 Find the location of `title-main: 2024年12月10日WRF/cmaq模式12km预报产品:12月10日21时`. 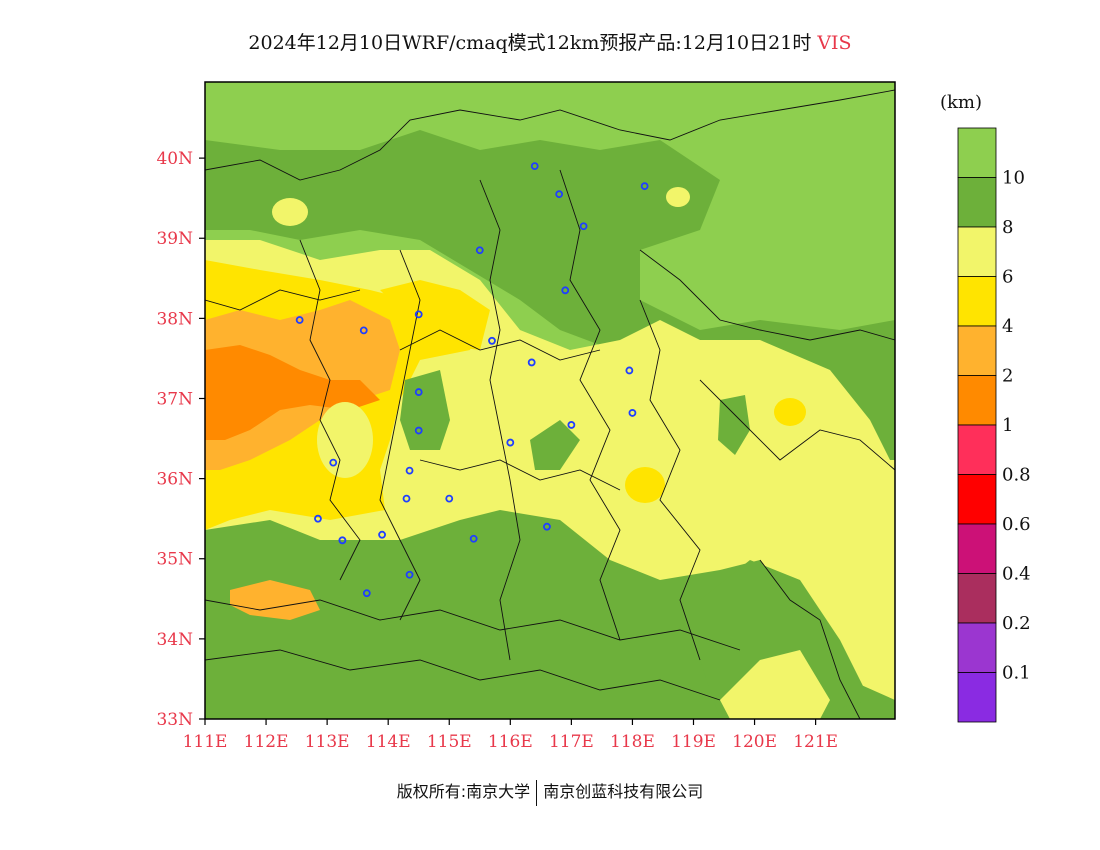

title-main: 2024年12月10日WRF/cmaq模式12km预报产品:12月10日21时 is located at coordinates (530, 43).